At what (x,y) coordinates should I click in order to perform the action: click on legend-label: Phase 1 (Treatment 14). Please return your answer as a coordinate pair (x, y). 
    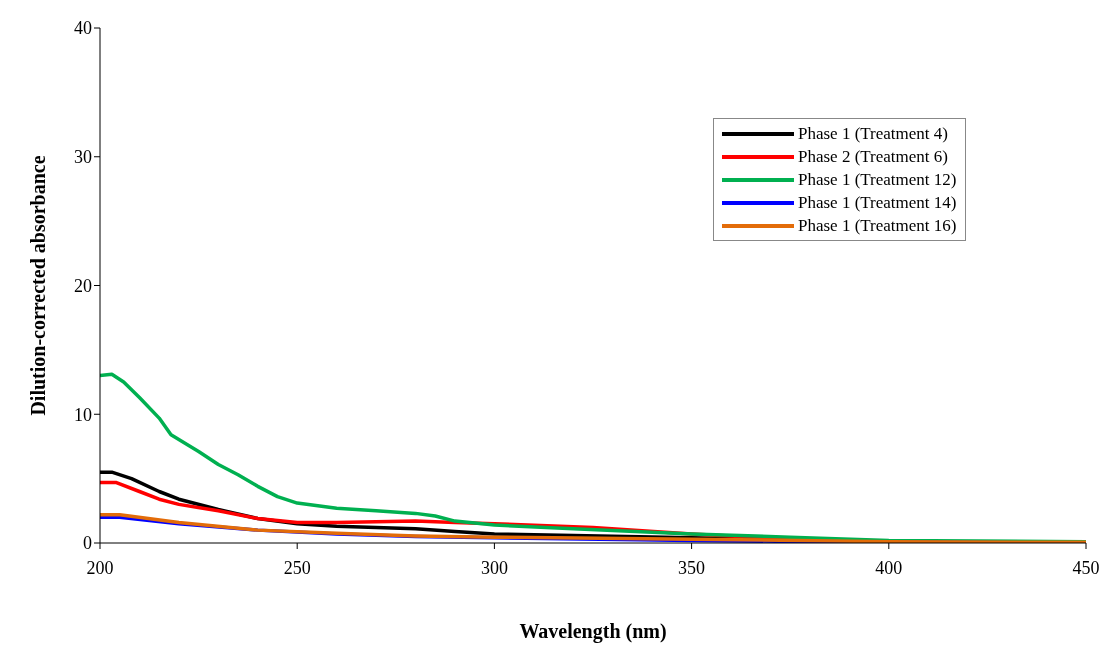
    Looking at the image, I should click on (877, 202).